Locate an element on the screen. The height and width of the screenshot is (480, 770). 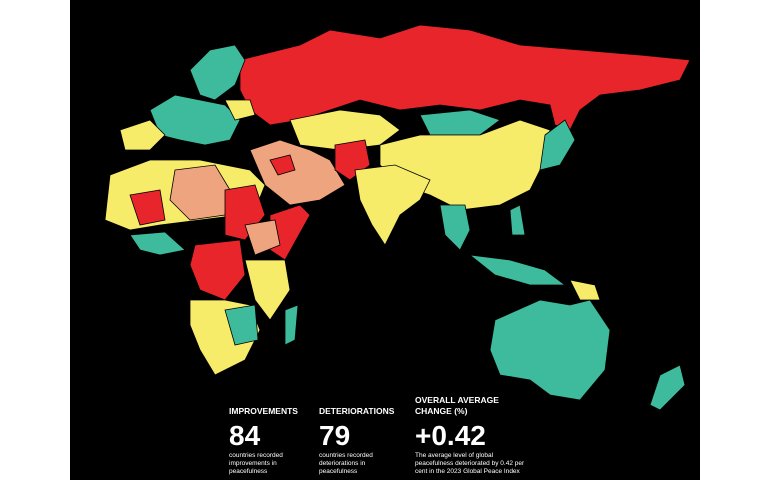
stat-heading: DETERIORATIONS is located at coordinates (357, 411).